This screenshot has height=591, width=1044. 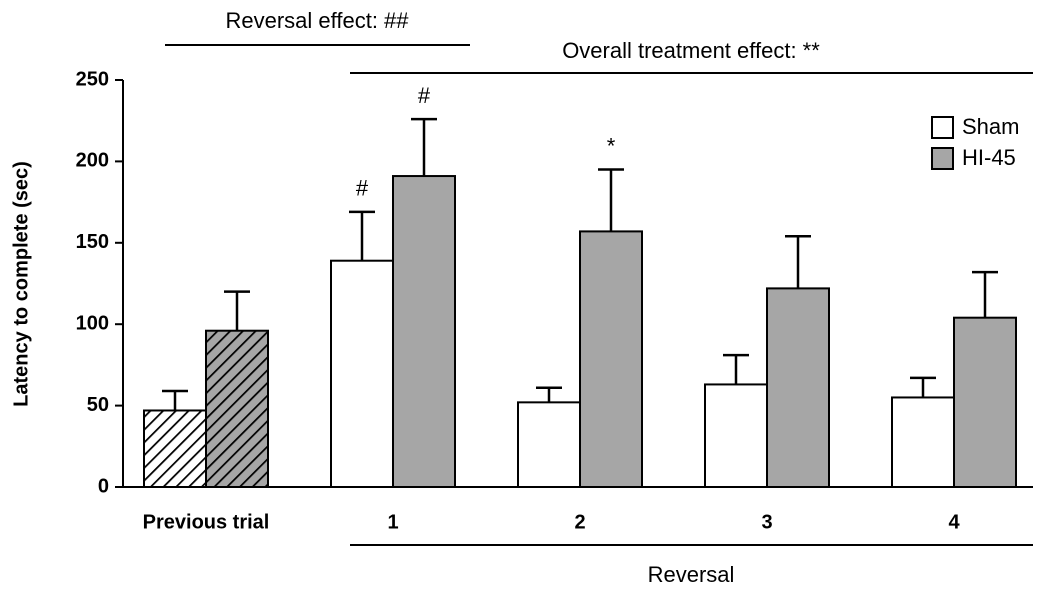 What do you see at coordinates (989, 157) in the screenshot?
I see `legend-label: HI-45` at bounding box center [989, 157].